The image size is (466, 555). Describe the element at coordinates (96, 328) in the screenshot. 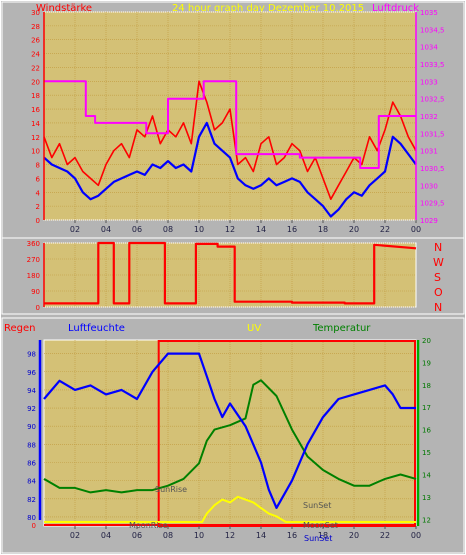

I see `header-luftfeuchte: Luftfeuchte` at that location.